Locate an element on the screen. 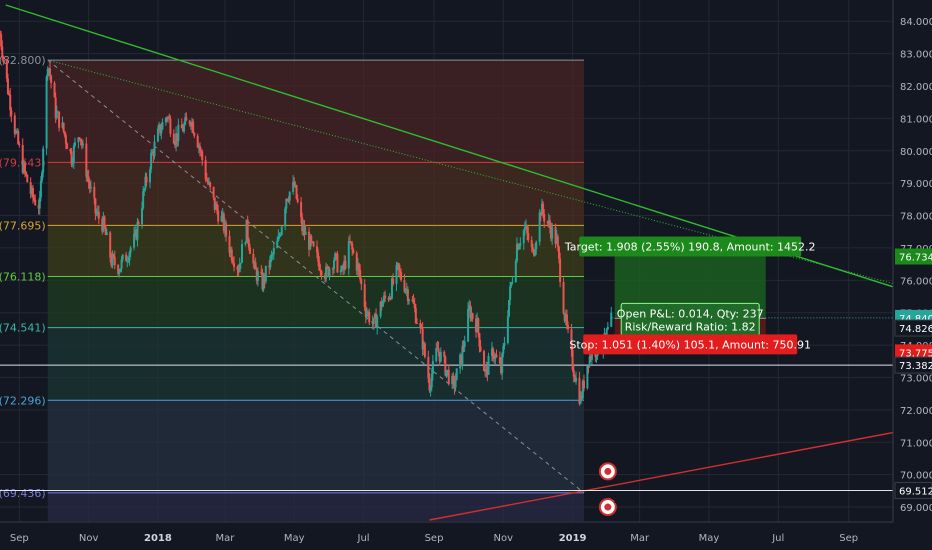  earnings-marker-icon is located at coordinates (607, 471).